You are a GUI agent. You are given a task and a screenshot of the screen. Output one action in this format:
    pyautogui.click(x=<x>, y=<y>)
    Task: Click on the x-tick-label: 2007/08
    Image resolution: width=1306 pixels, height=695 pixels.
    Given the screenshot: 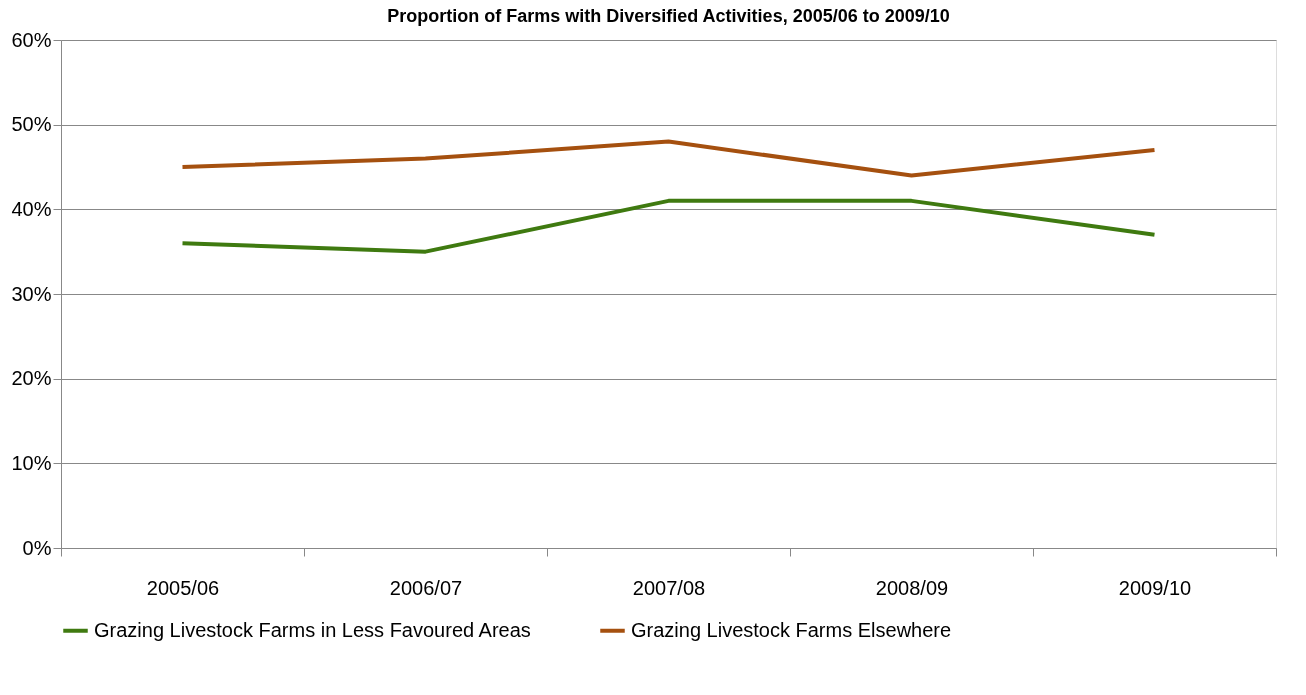 What is the action you would take?
    pyautogui.click(x=669, y=587)
    